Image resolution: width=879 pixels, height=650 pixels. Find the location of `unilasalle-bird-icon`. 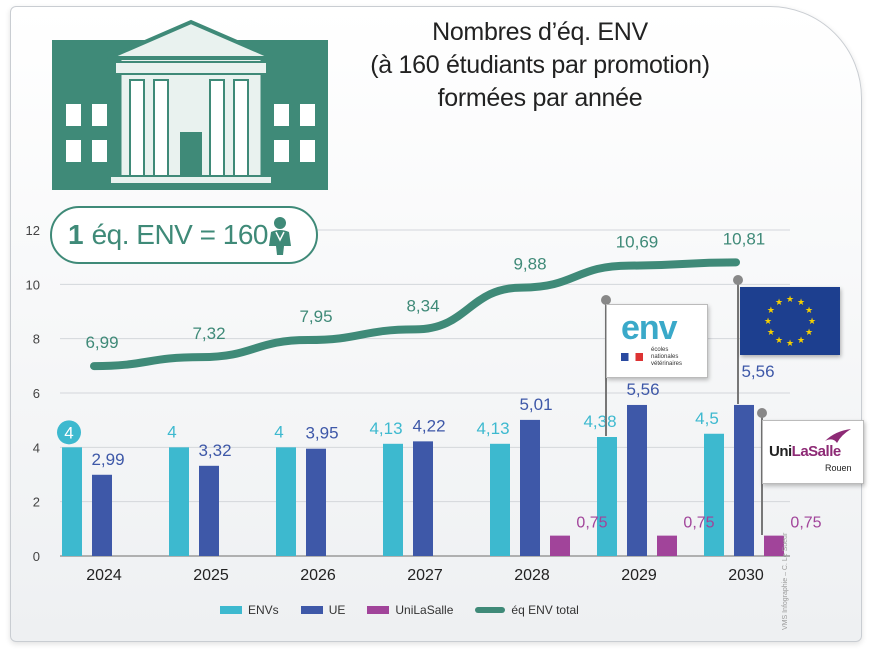

unilasalle-bird-icon is located at coordinates (838, 436).